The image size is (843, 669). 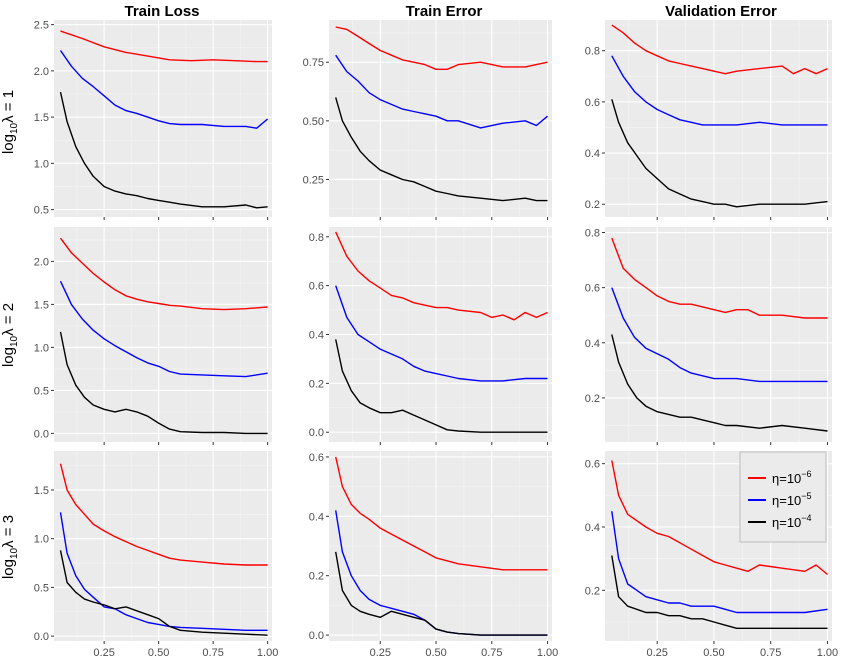 I want to click on row-label-lambda-3: log10λ = 3, so click(x=10, y=547).